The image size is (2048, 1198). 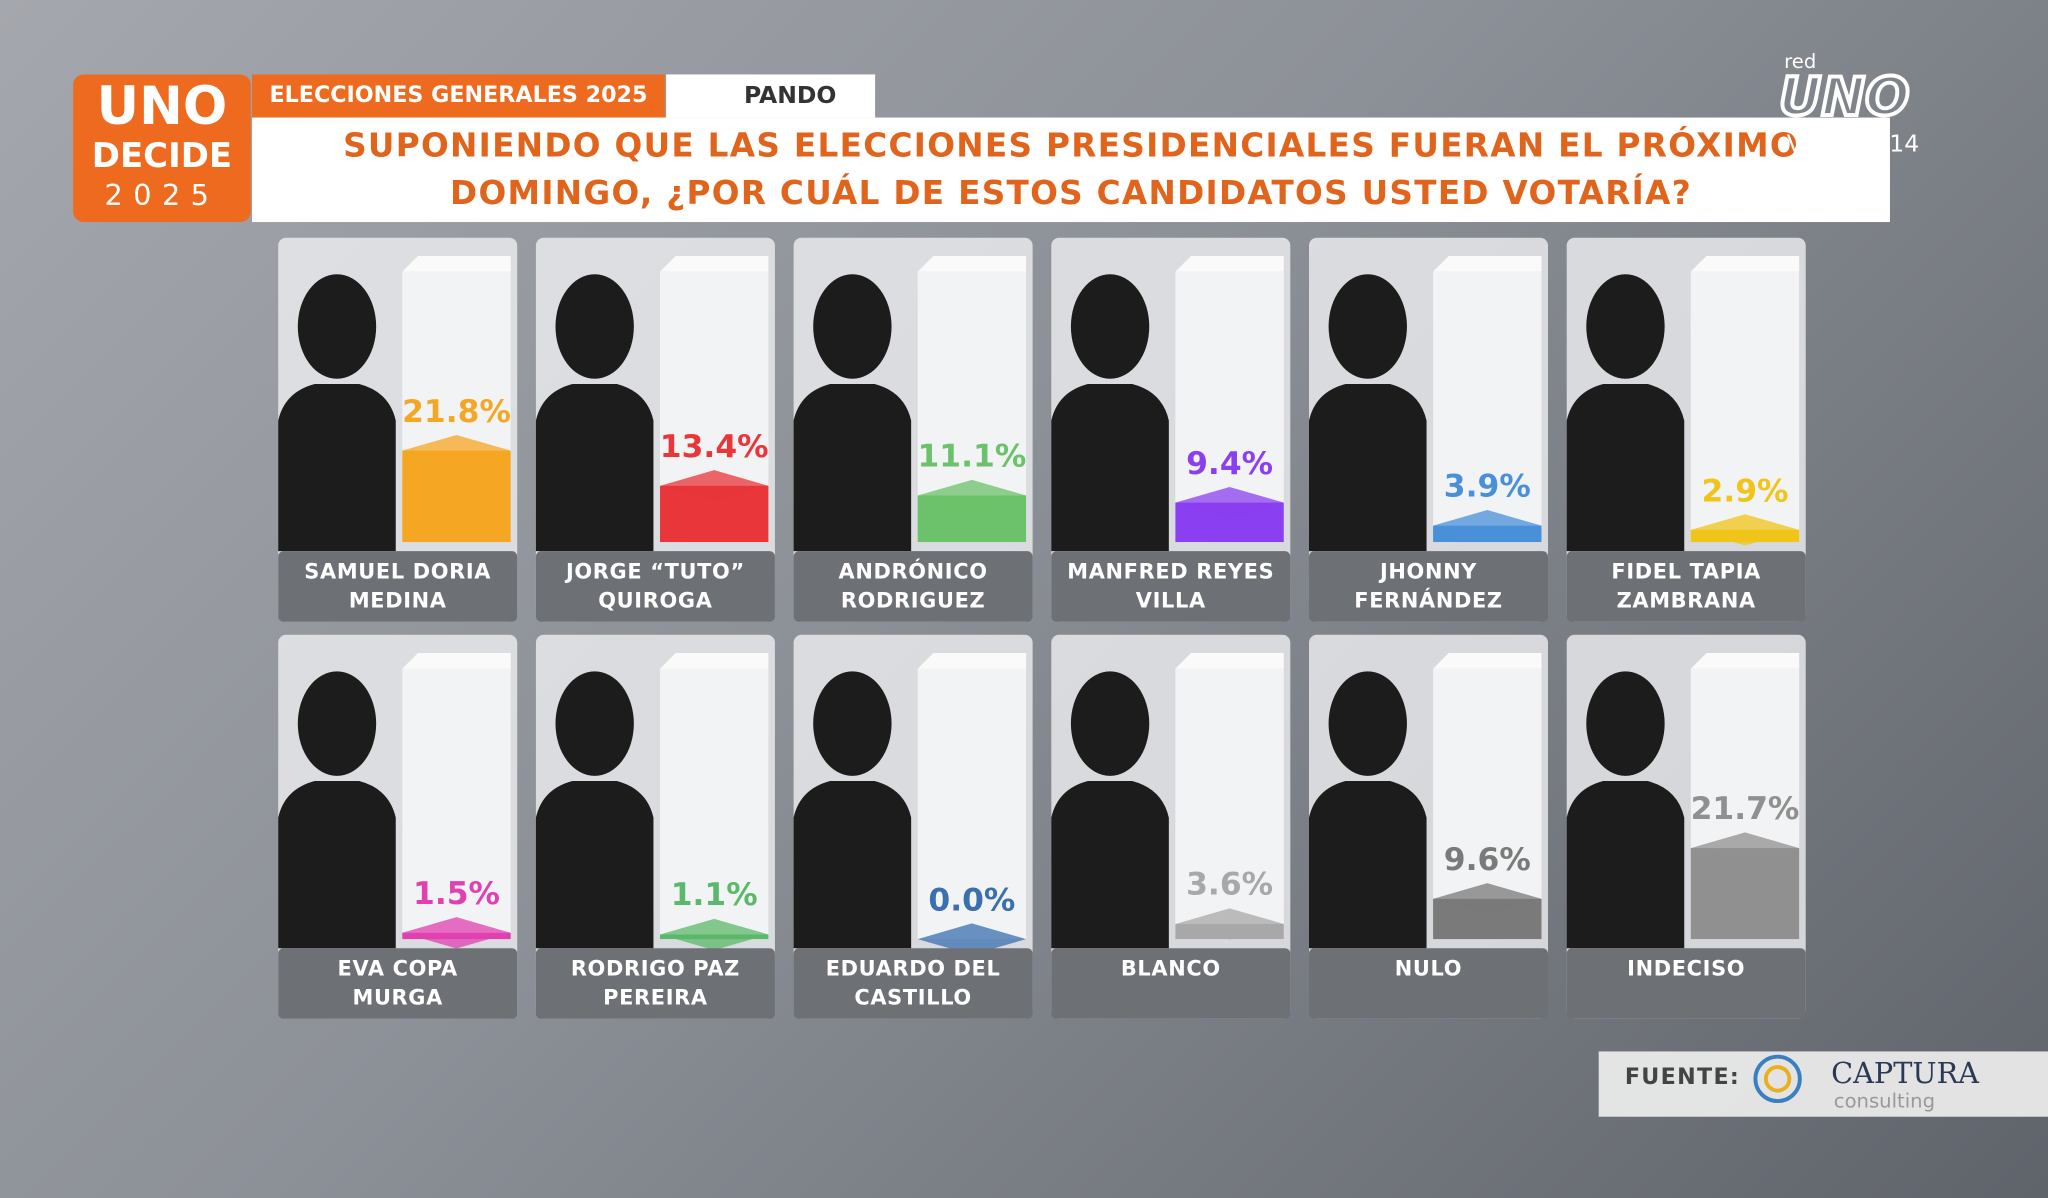 What do you see at coordinates (456, 893) in the screenshot?
I see `value-label: 1.5%` at bounding box center [456, 893].